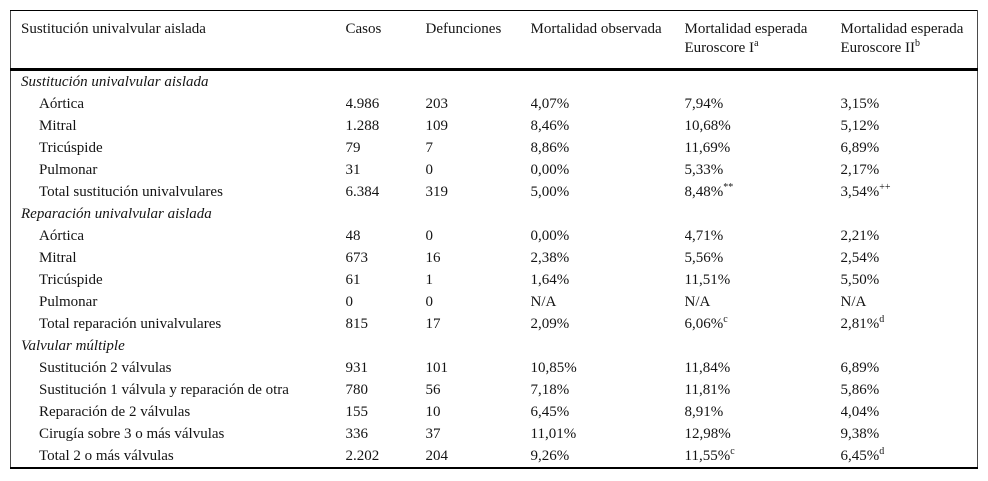 This screenshot has height=481, width=988. I want to click on column-header-line2: Euroscore II, so click(878, 48).